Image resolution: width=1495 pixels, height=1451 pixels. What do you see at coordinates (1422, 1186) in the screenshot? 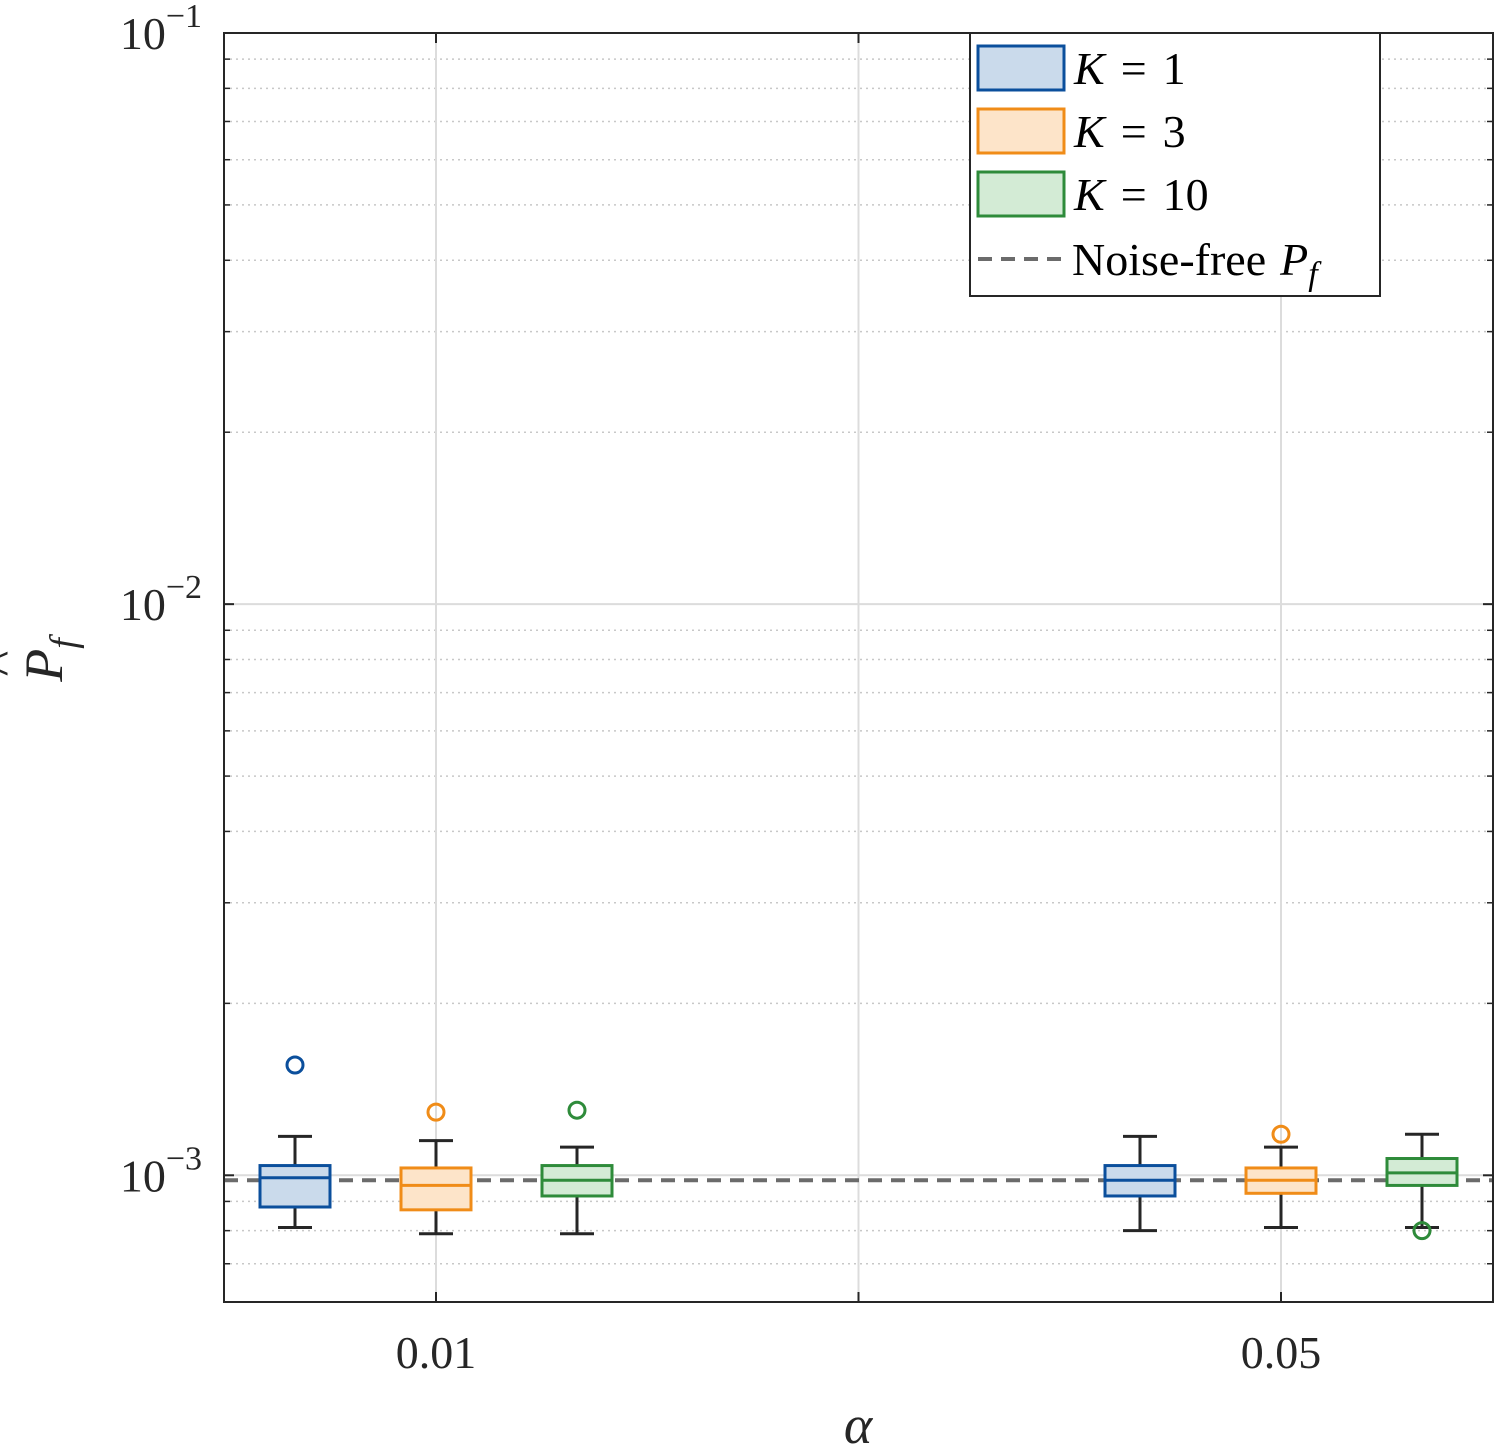
I see `box-k=10-alpha-0.05` at bounding box center [1422, 1186].